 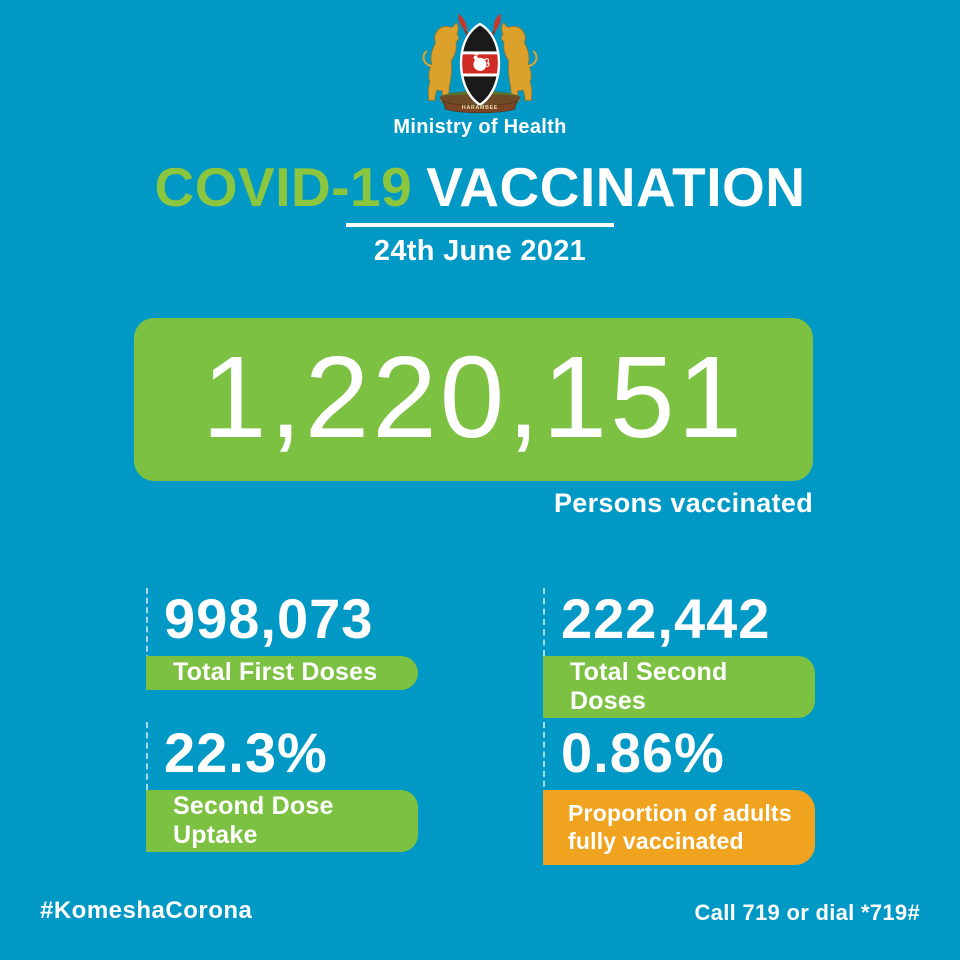 What do you see at coordinates (643, 752) in the screenshot?
I see `stat-value: 0.86%` at bounding box center [643, 752].